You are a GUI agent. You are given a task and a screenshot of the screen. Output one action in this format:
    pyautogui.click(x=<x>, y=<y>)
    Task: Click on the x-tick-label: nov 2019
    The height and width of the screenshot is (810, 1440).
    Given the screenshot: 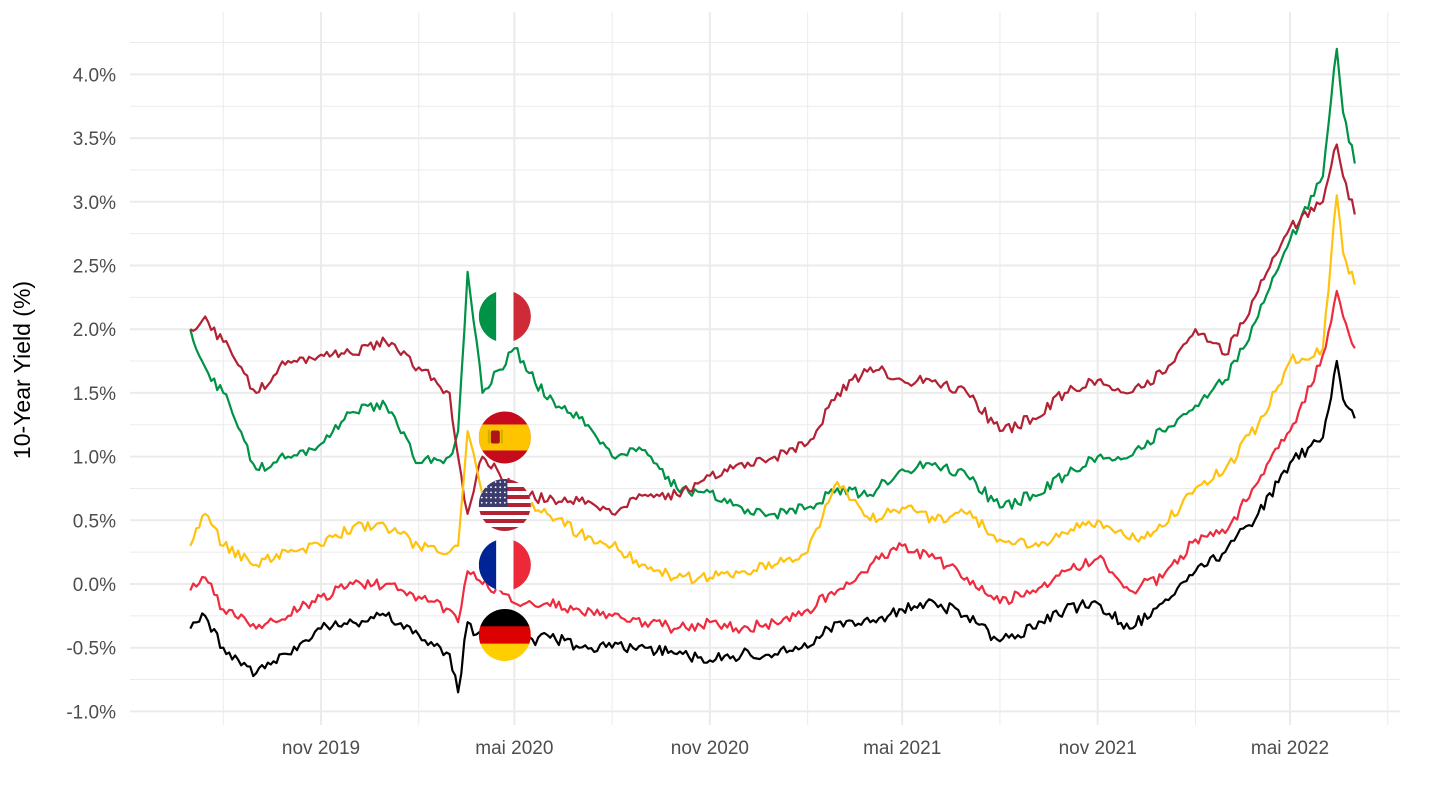 What is the action you would take?
    pyautogui.click(x=321, y=748)
    